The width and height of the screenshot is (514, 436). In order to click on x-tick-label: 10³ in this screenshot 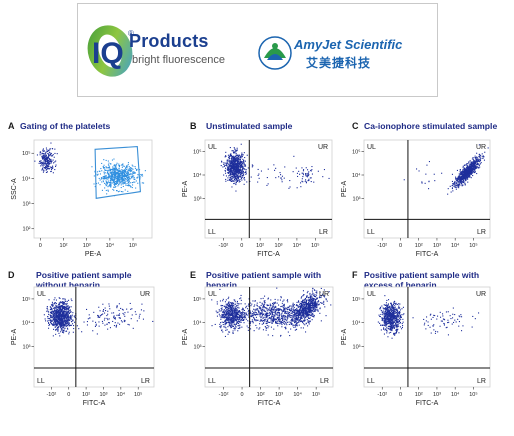, I will do `click(437, 246)`.